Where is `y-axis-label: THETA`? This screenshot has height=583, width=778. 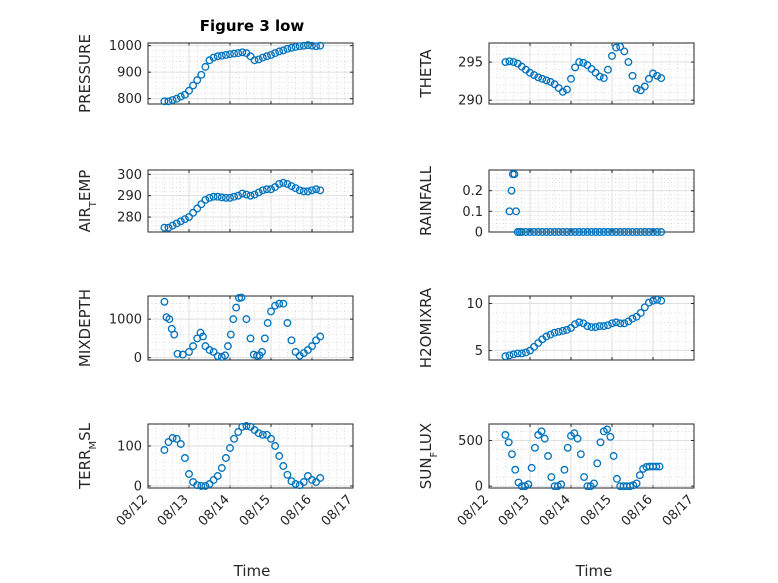 y-axis-label: THETA is located at coordinates (426, 74).